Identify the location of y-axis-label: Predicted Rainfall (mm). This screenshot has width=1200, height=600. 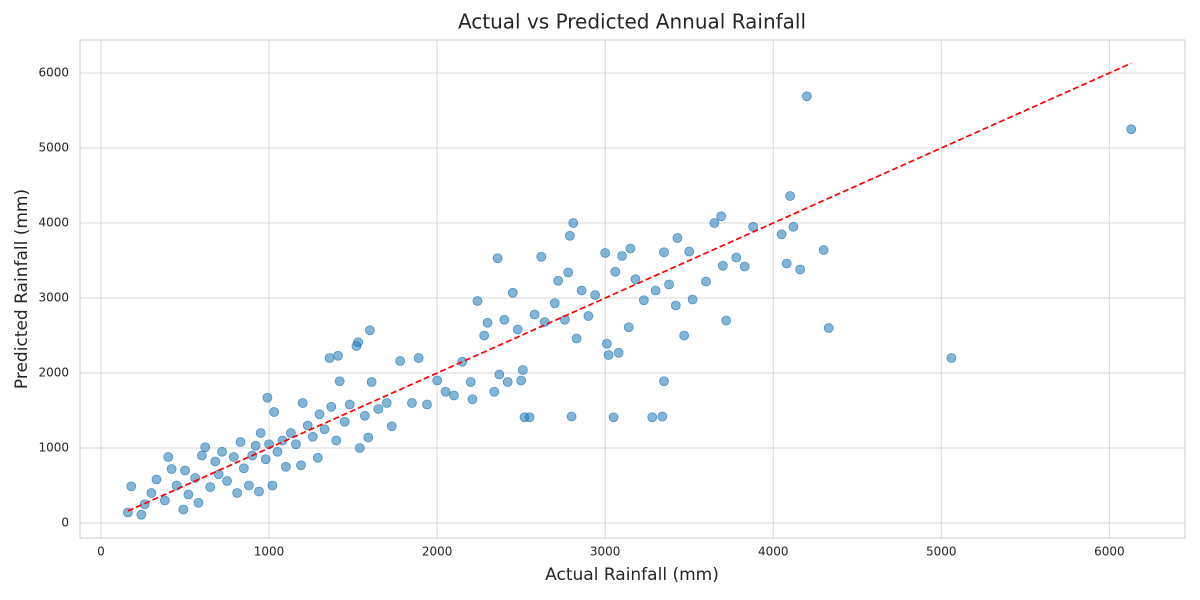
(22, 289).